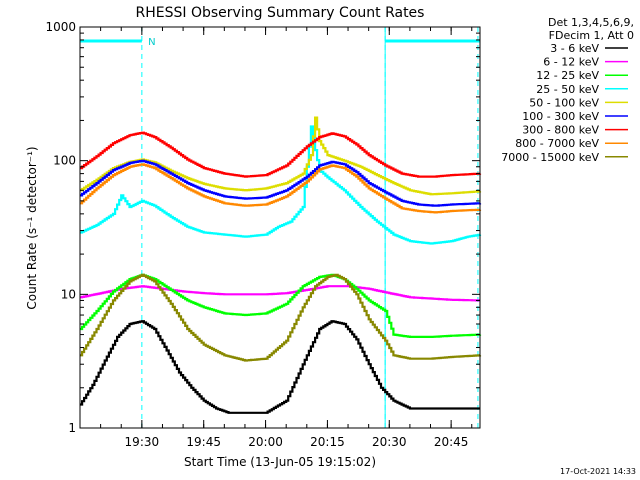 The image size is (640, 480). What do you see at coordinates (64, 161) in the screenshot?
I see `y-tick-label-2: 100` at bounding box center [64, 161].